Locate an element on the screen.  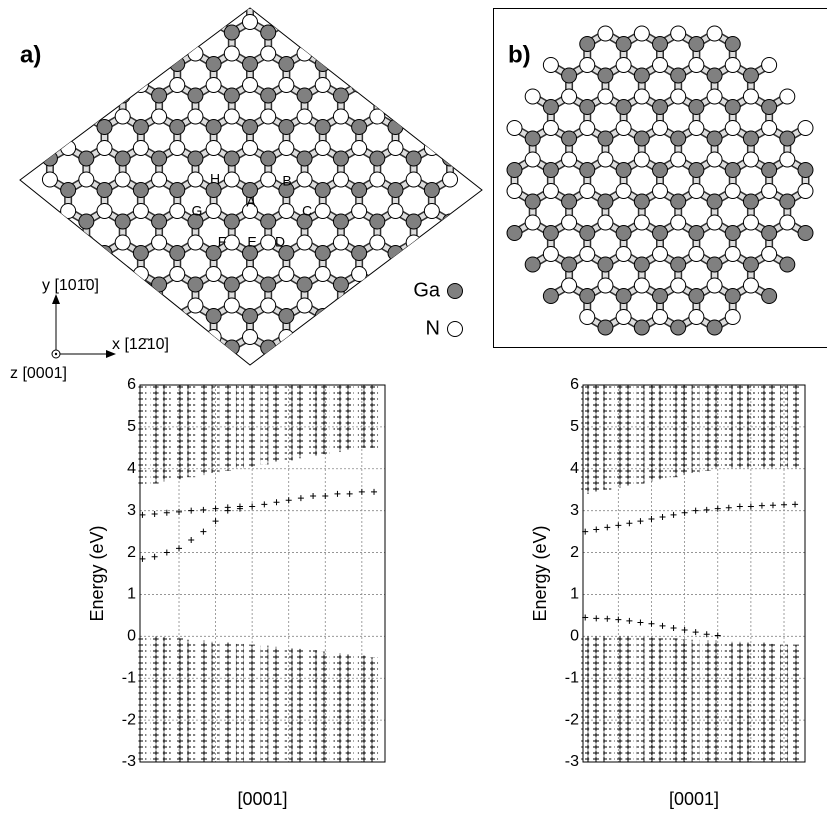
panel-label: b) is located at coordinates (519, 54).